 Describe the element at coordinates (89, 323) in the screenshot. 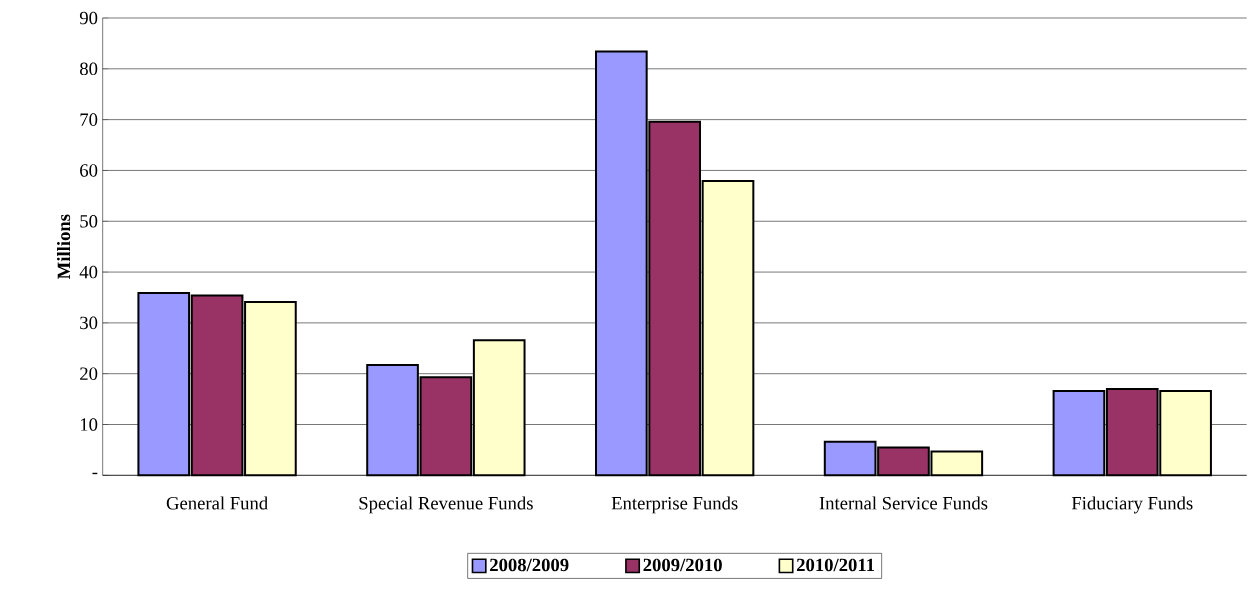

I see `y-tick-label: 30` at that location.